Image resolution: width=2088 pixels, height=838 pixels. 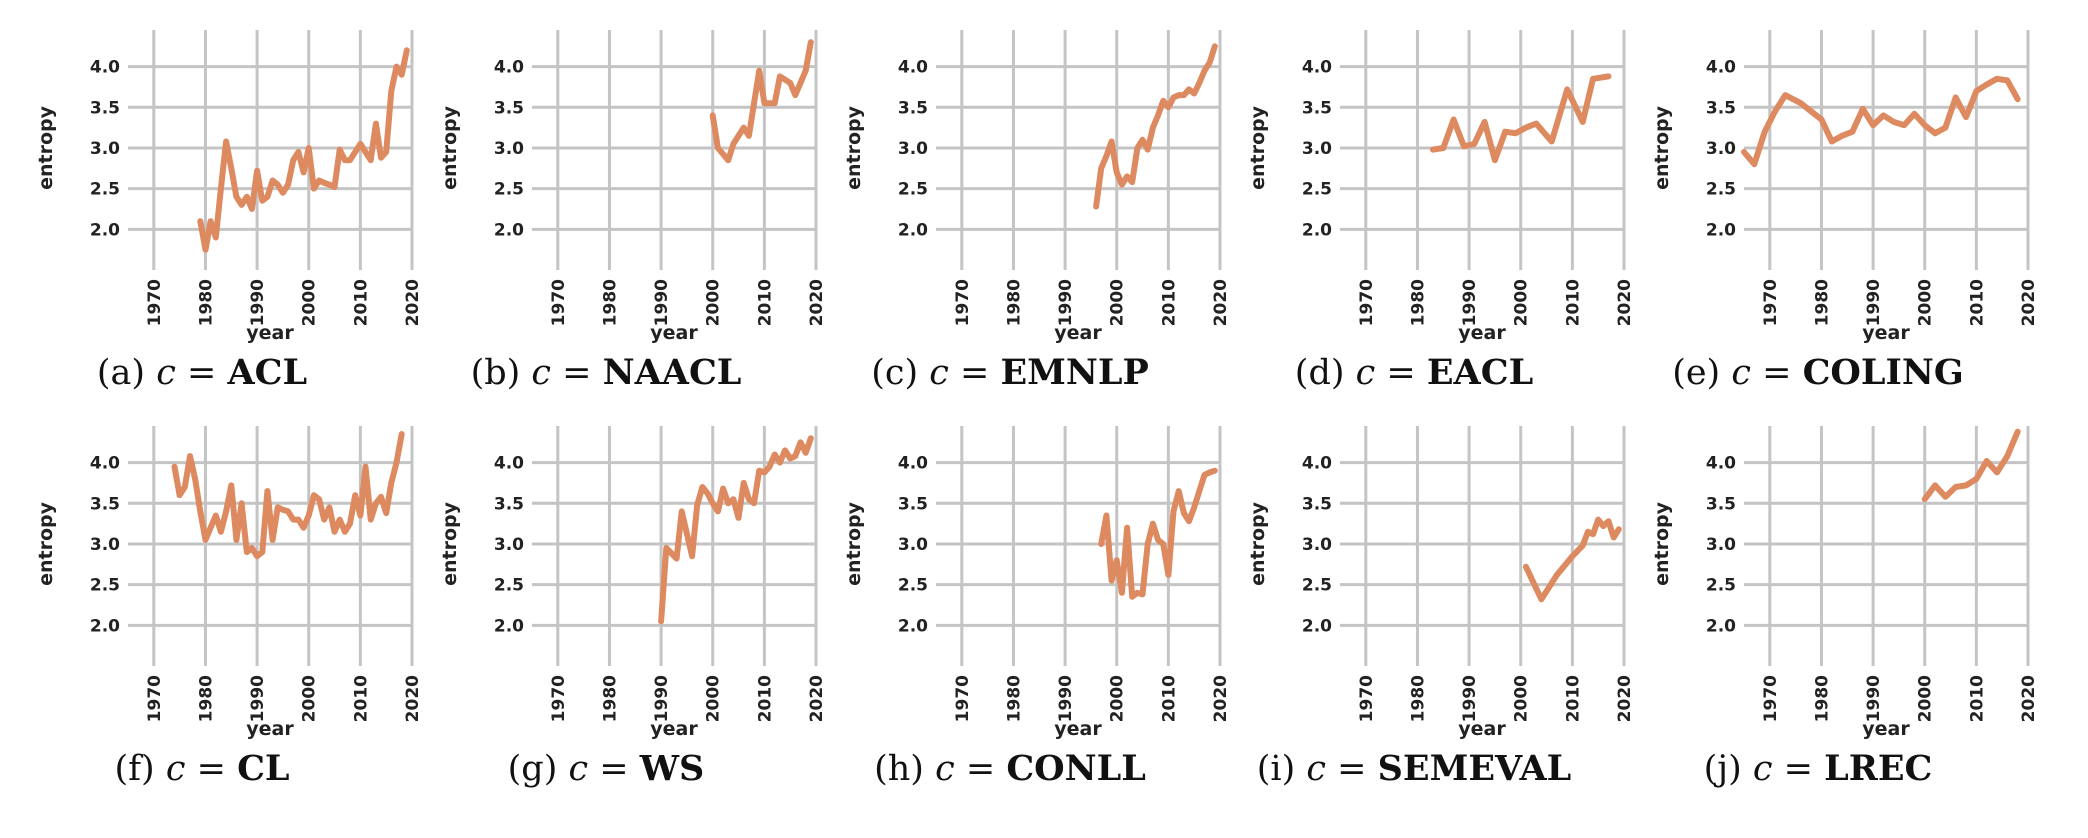 I want to click on subplot-caption: (c) c = EMNLP, so click(x=1010, y=372).